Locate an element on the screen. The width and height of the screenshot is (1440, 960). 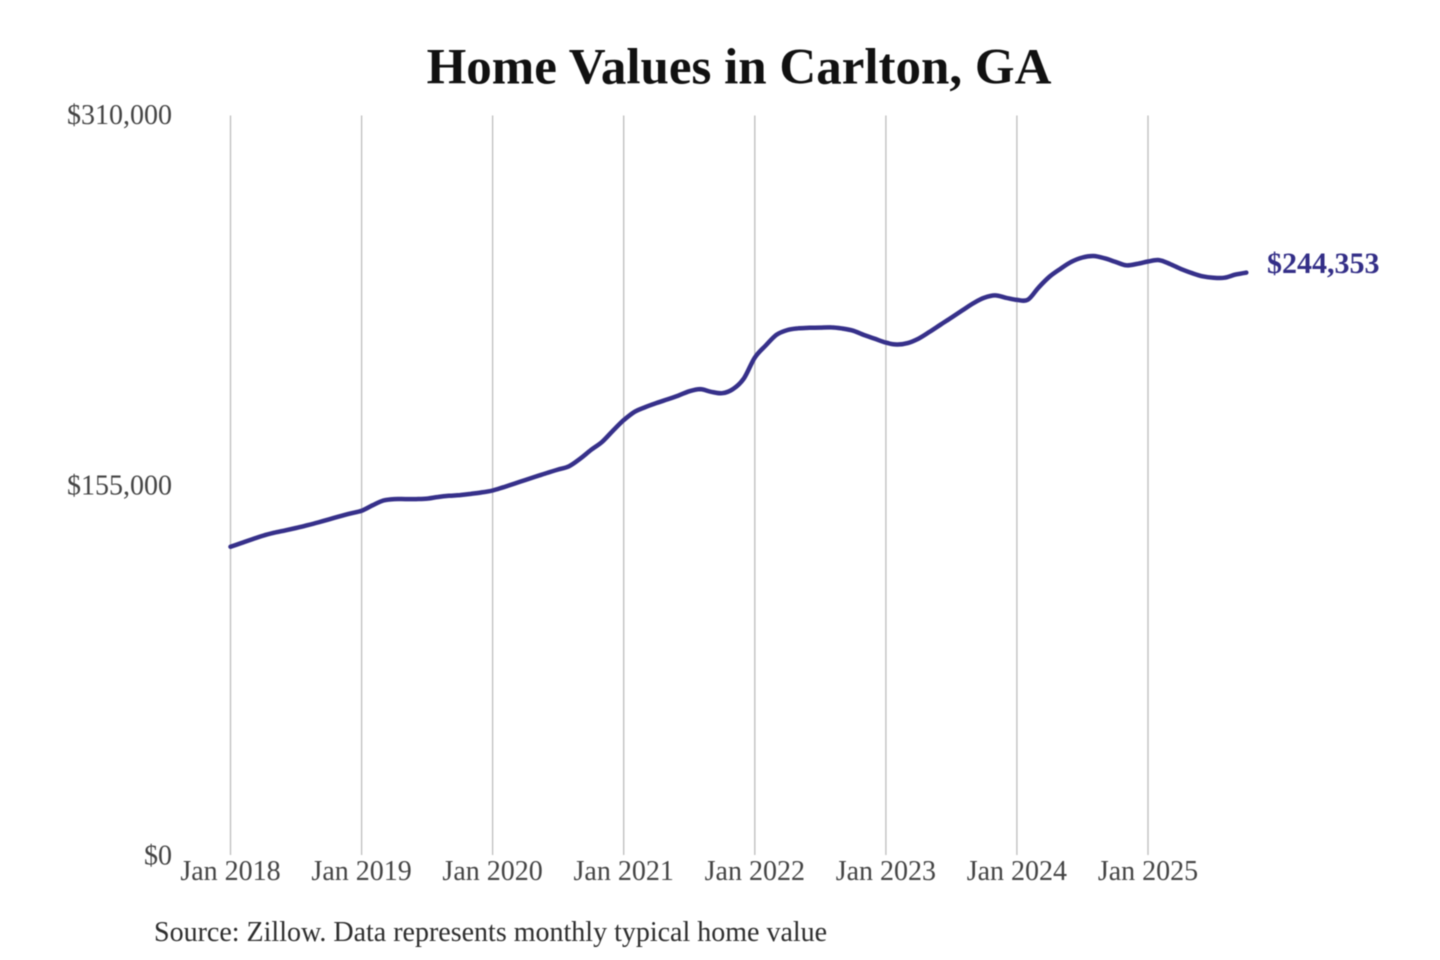
svg-text: Jan 2021 is located at coordinates (624, 871).